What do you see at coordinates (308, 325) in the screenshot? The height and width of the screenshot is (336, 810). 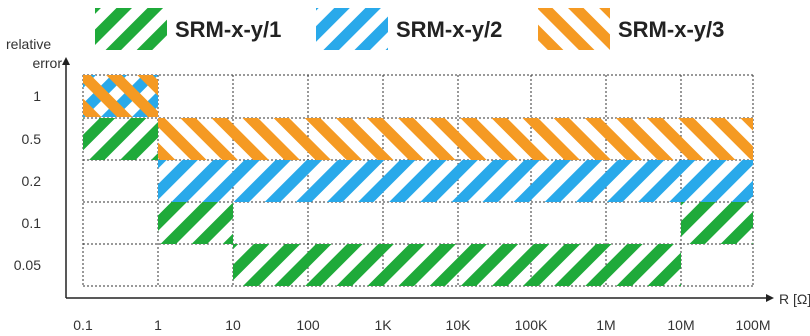 I see `x-tick-label: 100` at bounding box center [308, 325].